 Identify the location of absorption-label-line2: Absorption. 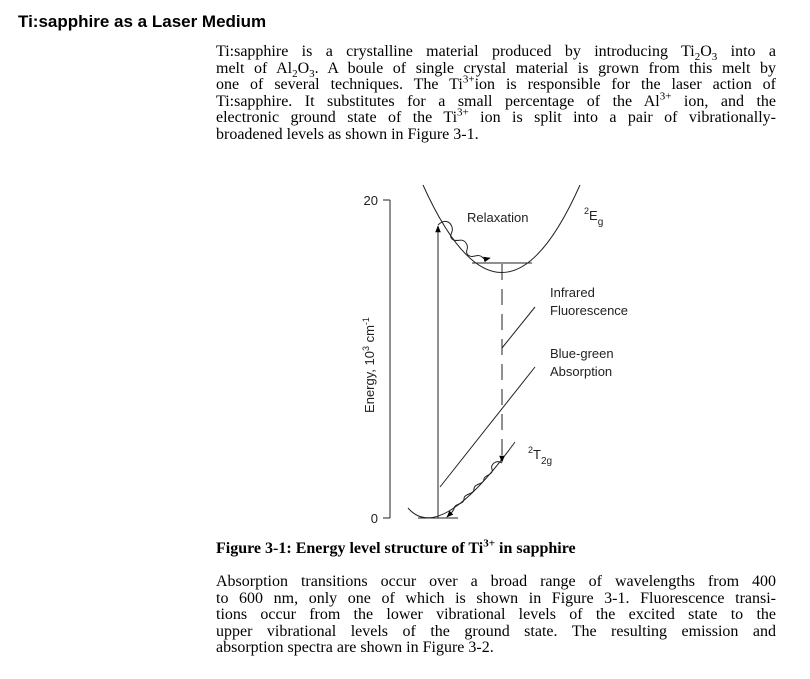
(581, 371).